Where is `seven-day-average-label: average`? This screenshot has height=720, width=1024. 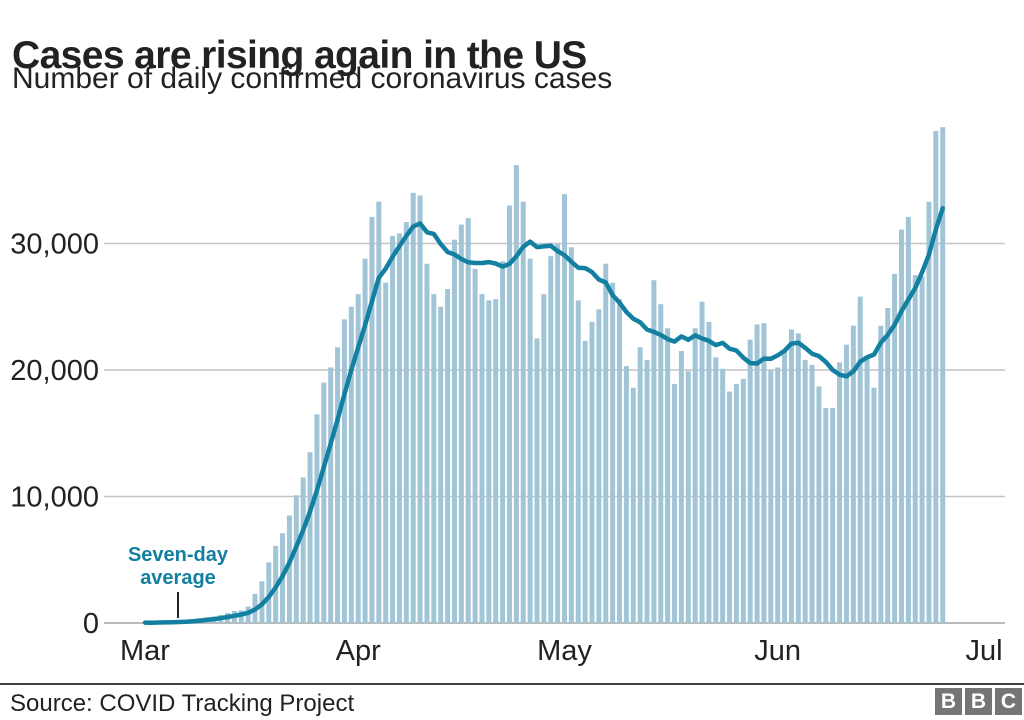
seven-day-average-label: average is located at coordinates (178, 578).